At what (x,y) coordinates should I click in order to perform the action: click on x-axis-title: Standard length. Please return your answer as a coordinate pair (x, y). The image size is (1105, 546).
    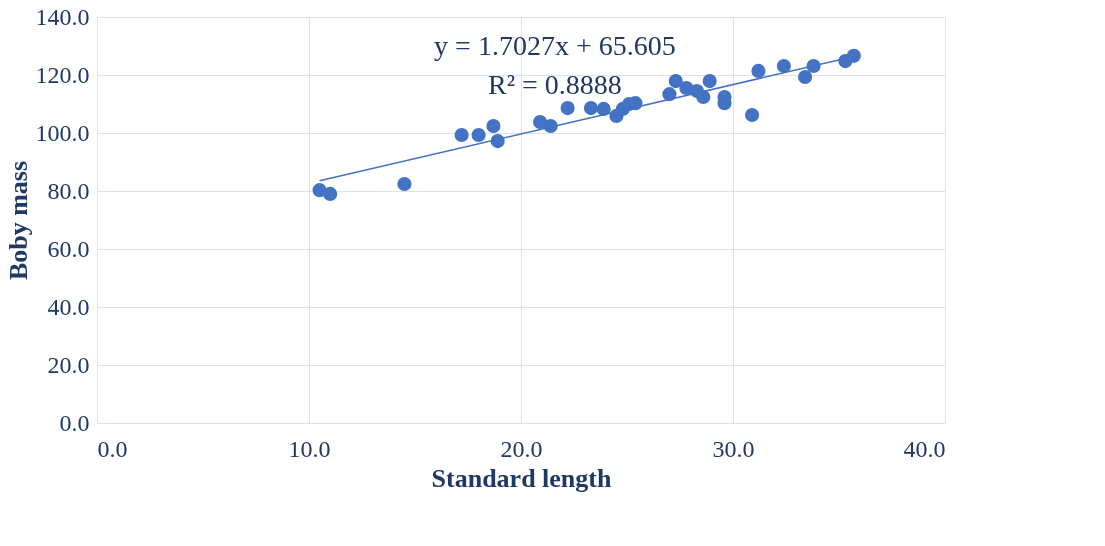
    Looking at the image, I should click on (521, 478).